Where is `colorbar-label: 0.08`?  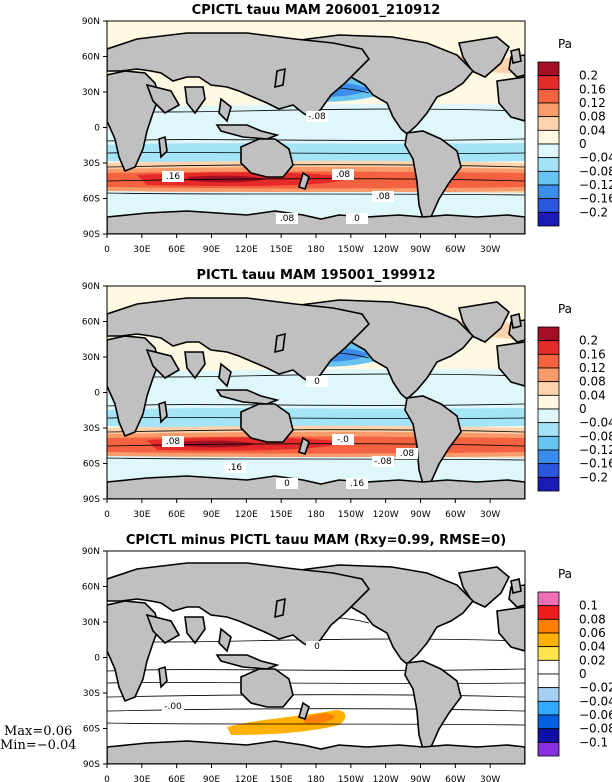 colorbar-label: 0.08 is located at coordinates (592, 117).